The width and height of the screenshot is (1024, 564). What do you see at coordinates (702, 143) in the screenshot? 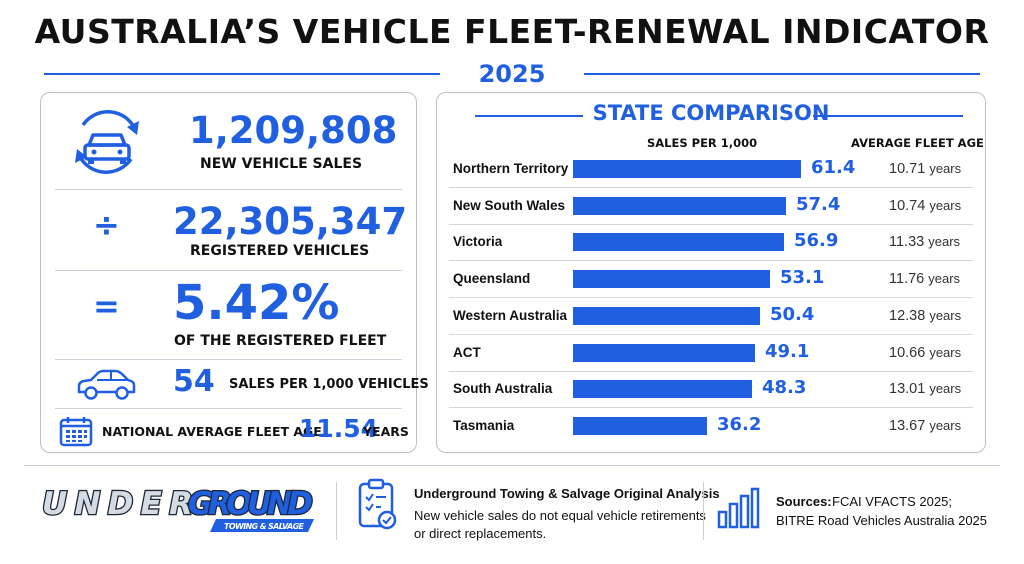
I see `value-column-header: SALES PER 1,000` at bounding box center [702, 143].